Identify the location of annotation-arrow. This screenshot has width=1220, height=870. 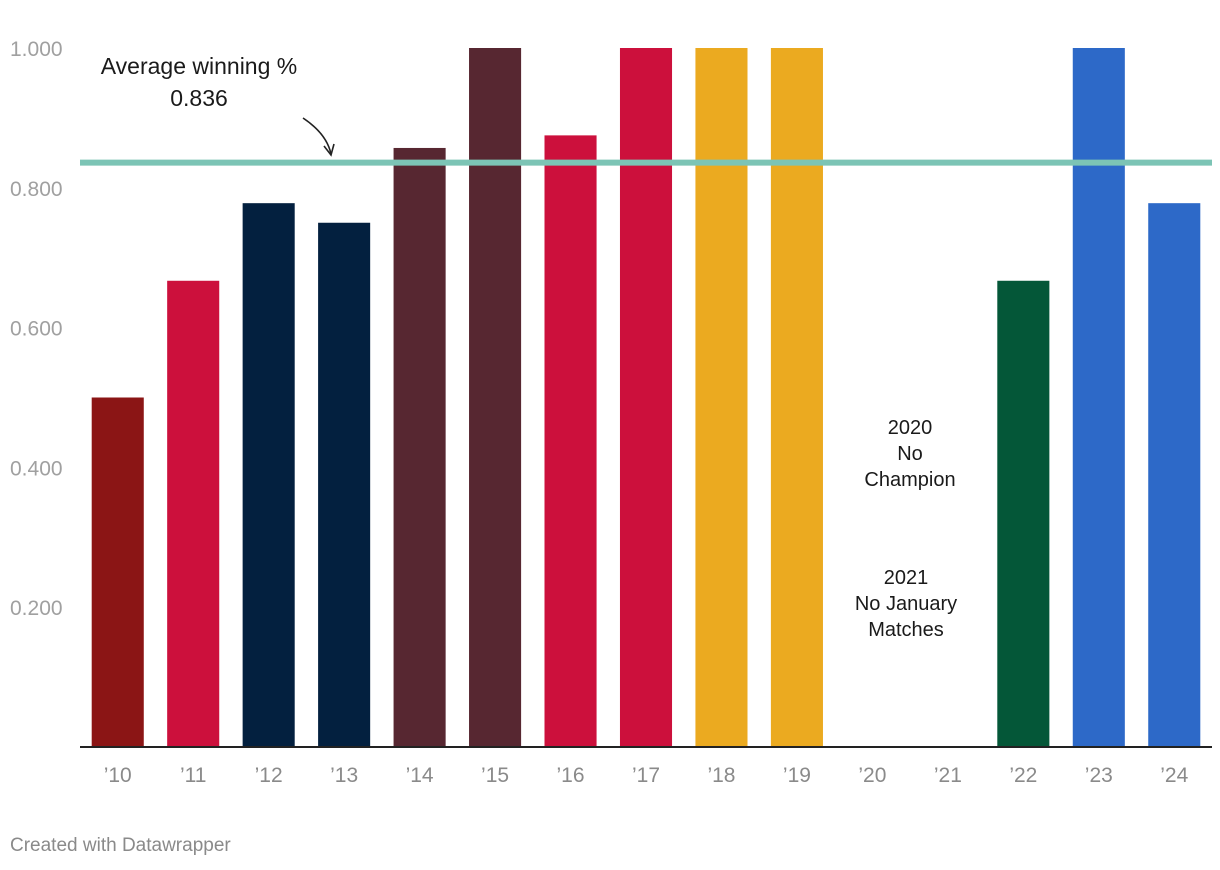
(318, 137).